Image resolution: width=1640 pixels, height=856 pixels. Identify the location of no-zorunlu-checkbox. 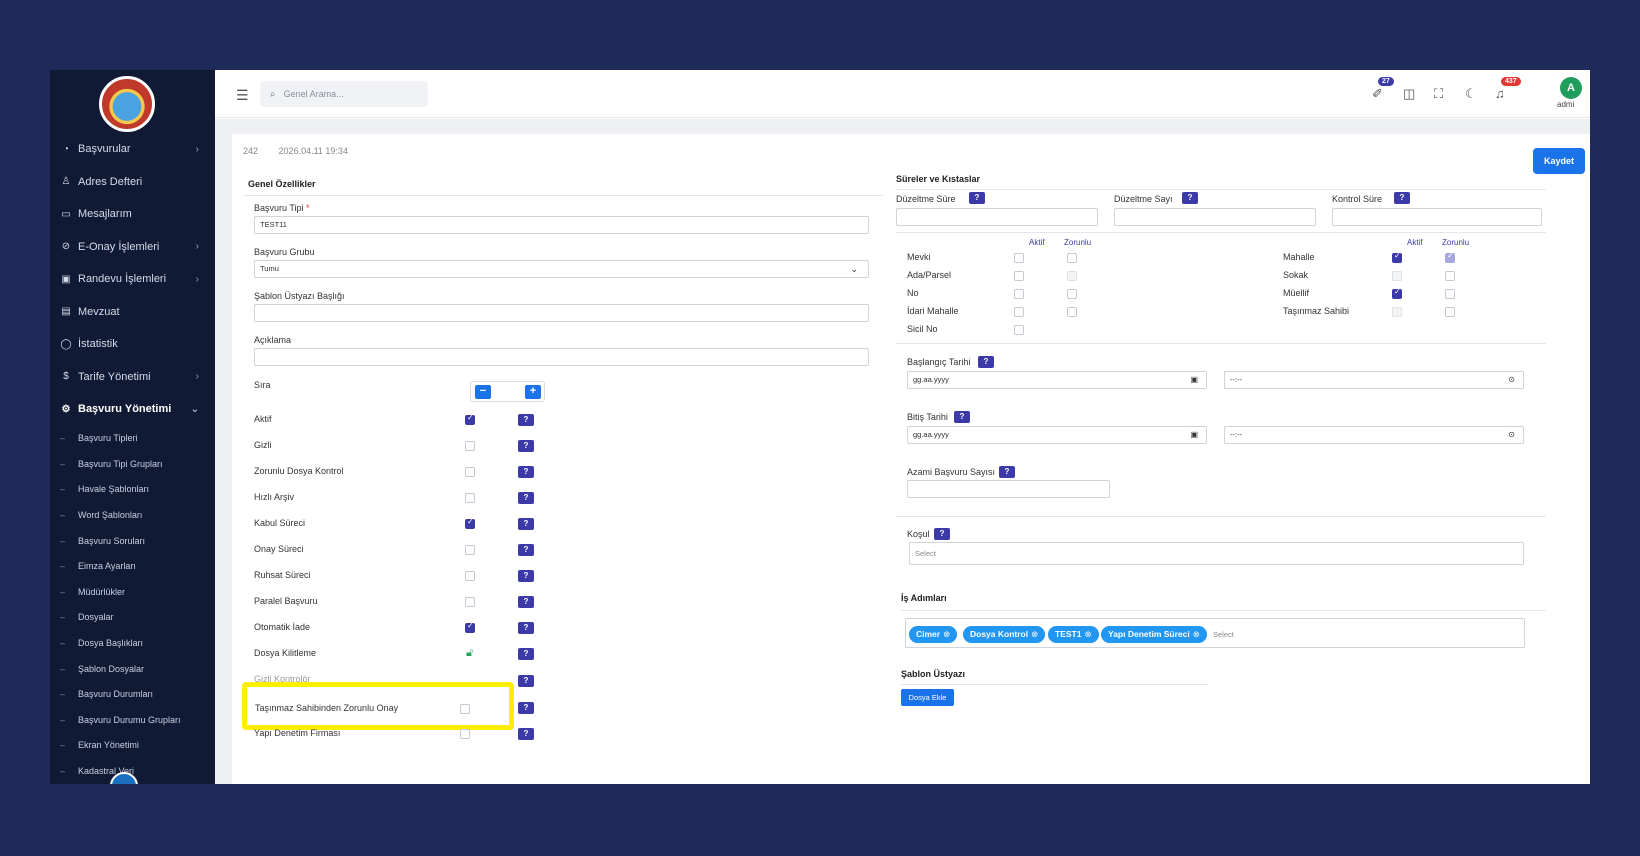
(1072, 294).